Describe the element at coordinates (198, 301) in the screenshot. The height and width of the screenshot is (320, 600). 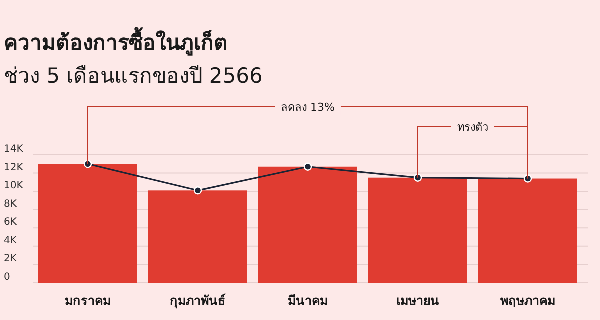
I see `x-tick-label: กุมภาพันธ์` at that location.